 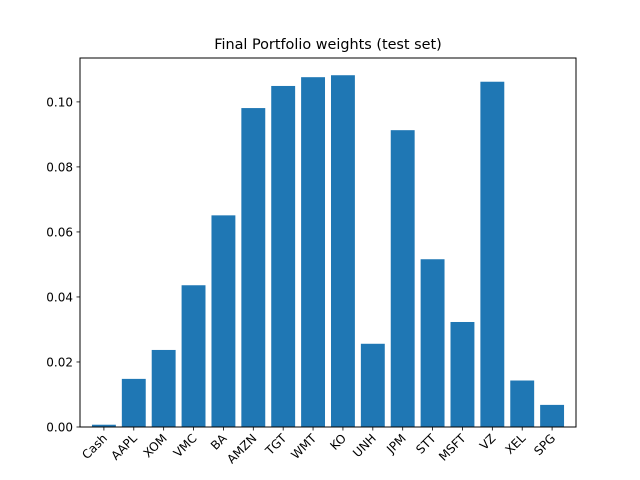 What do you see at coordinates (223, 321) in the screenshot?
I see `bar-ba` at bounding box center [223, 321].